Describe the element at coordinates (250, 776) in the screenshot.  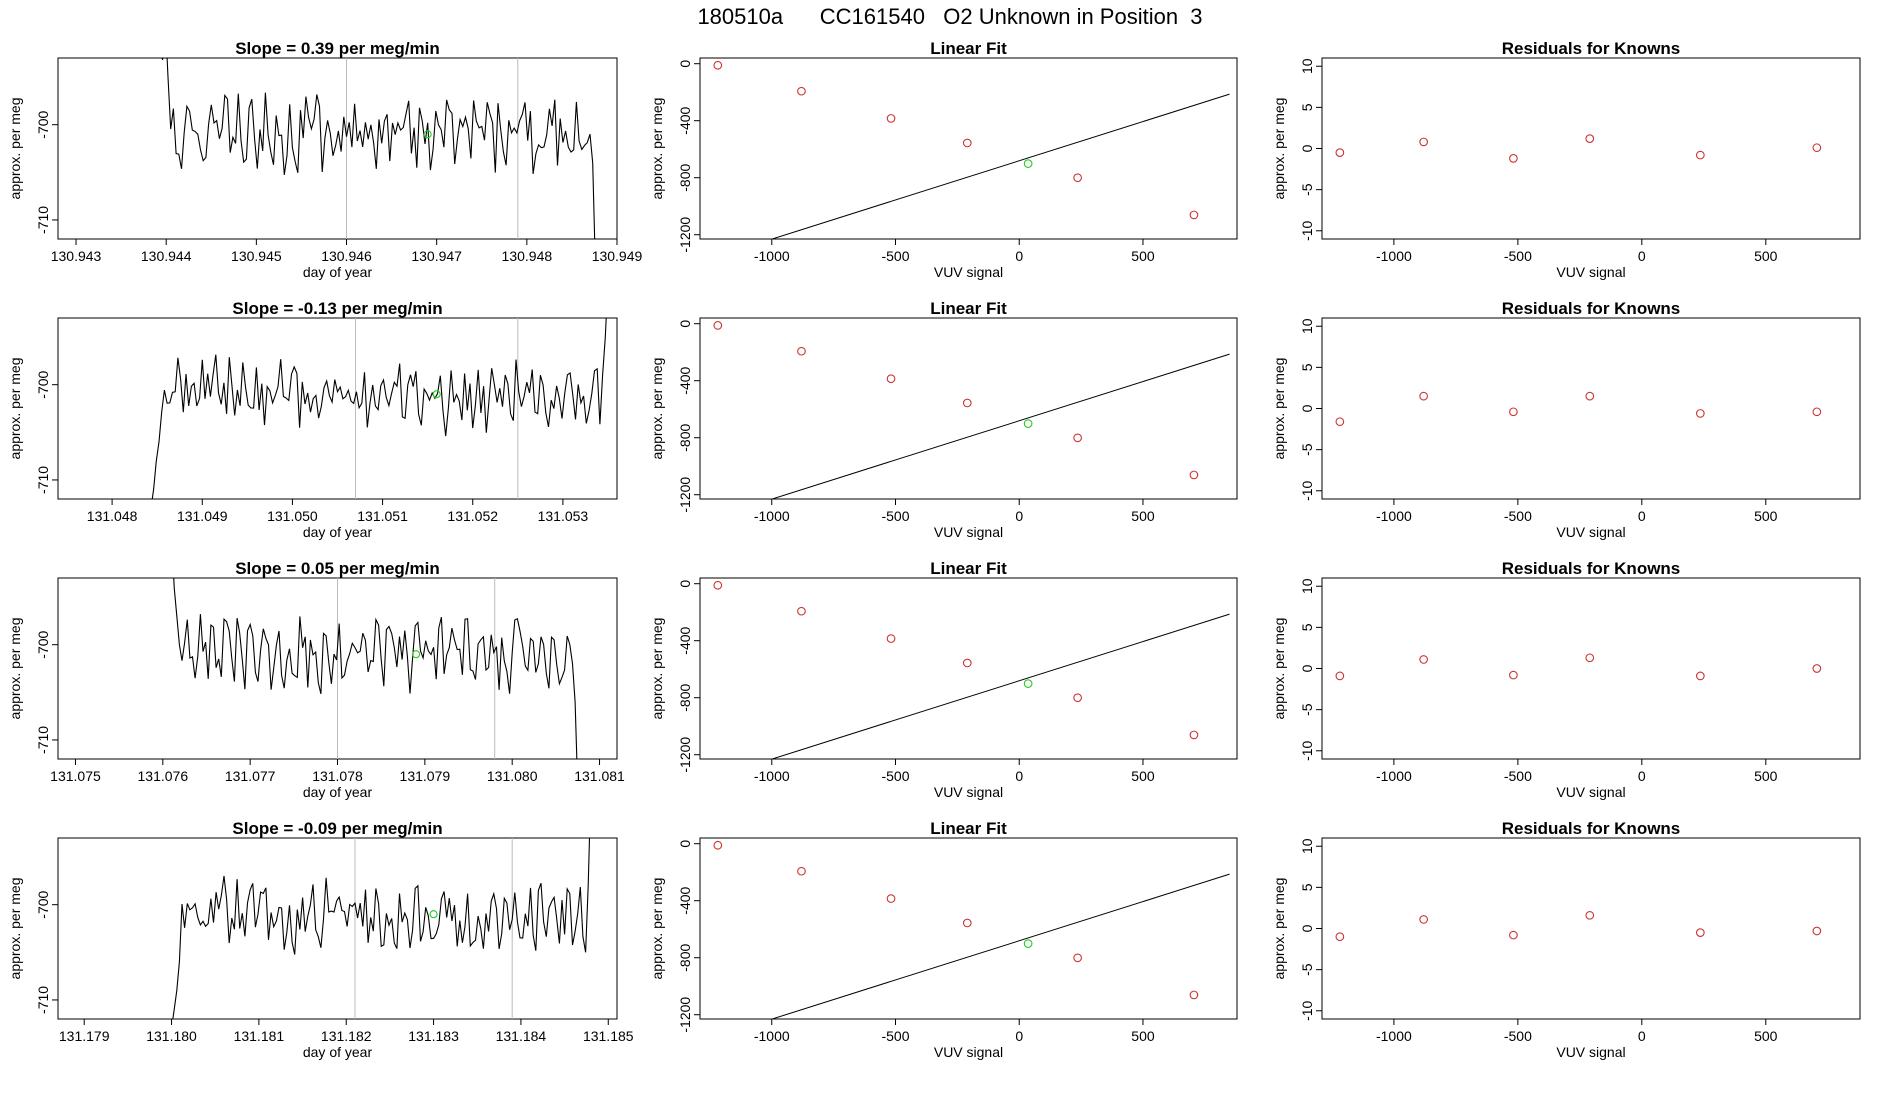
I see `x-tick-label: 131.077` at that location.